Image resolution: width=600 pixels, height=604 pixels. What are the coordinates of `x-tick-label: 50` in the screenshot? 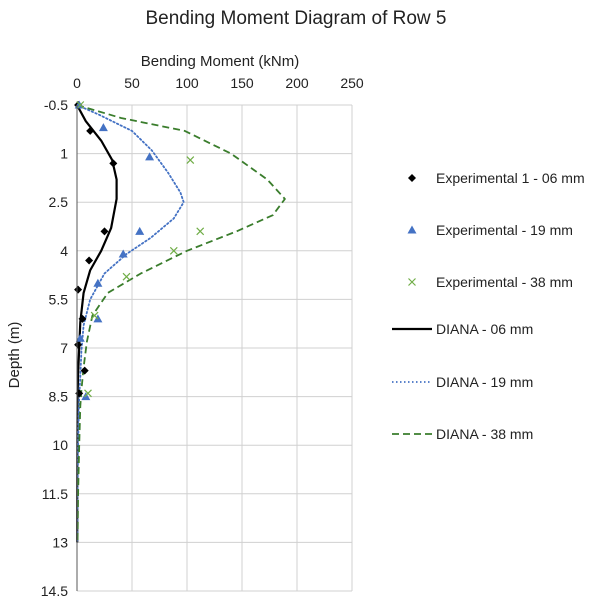 It's located at (132, 83).